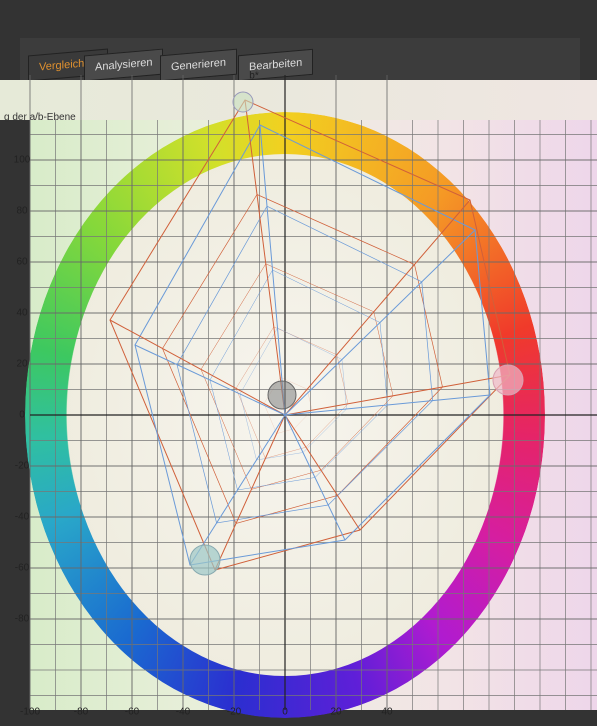 This screenshot has height=726, width=597. Describe the element at coordinates (40, 117) in the screenshot. I see `panel-title: g der a/b-Ebene` at that location.